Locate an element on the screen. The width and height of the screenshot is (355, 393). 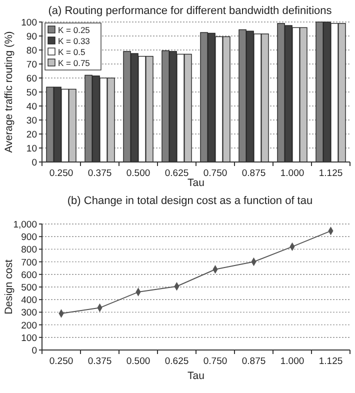
y-axis-title: Design cost is located at coordinates (9, 286).